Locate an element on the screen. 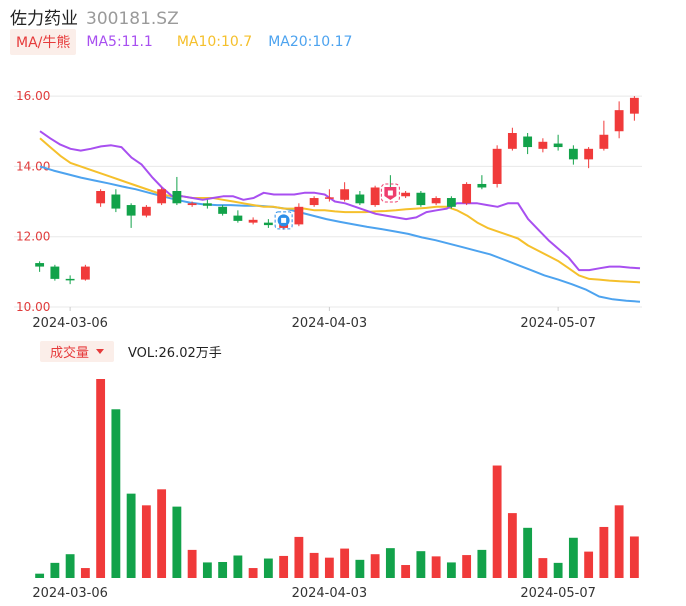 Image resolution: width=686 pixels, height=606 pixels. price-x-label: 2024-04-03 is located at coordinates (330, 323).